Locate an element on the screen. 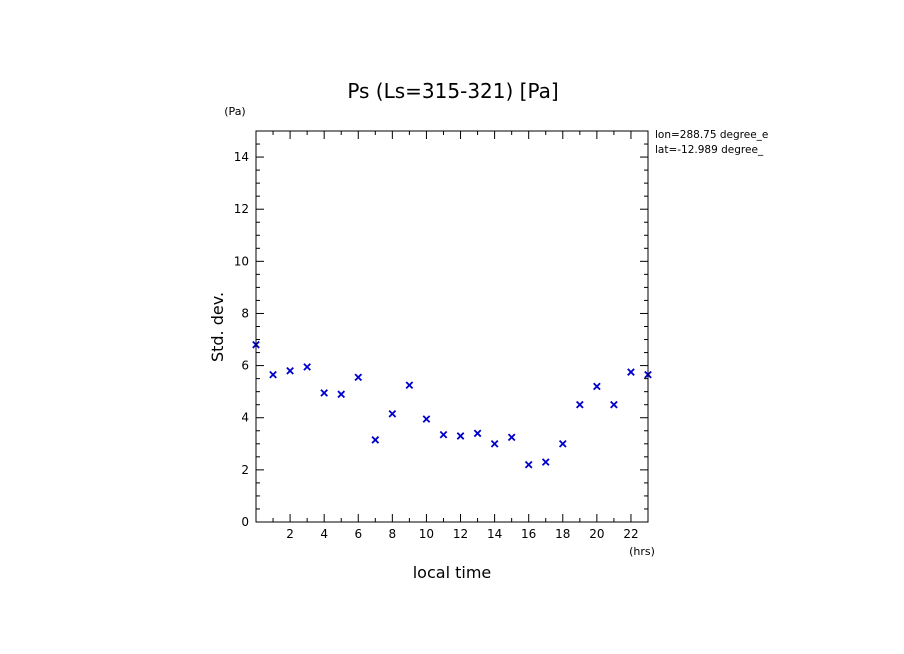  x-tick-label: 20 is located at coordinates (596, 534).